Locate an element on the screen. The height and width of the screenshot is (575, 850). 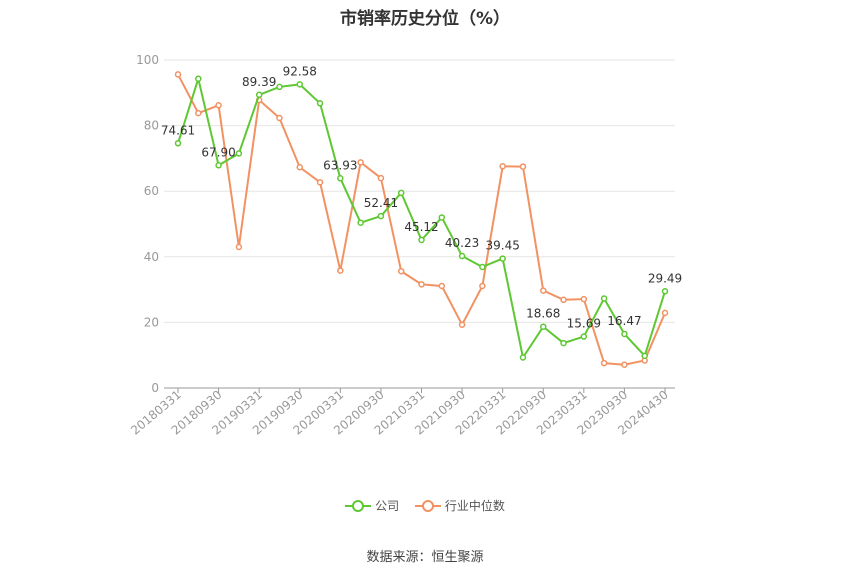
data-label: 18.68 is located at coordinates (543, 314).